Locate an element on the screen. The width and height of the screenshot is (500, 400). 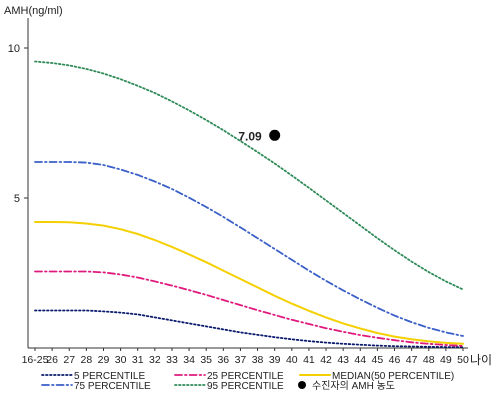
x-tick-label: 16-25 is located at coordinates (35, 360).